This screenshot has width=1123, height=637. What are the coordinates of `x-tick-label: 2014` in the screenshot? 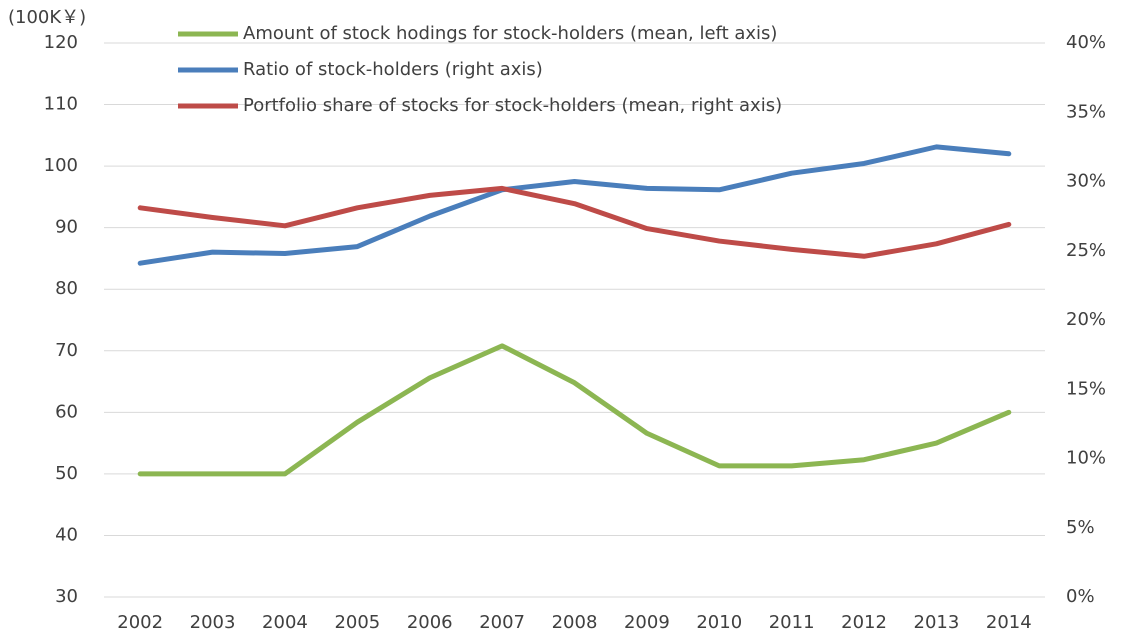 It's located at (1009, 622).